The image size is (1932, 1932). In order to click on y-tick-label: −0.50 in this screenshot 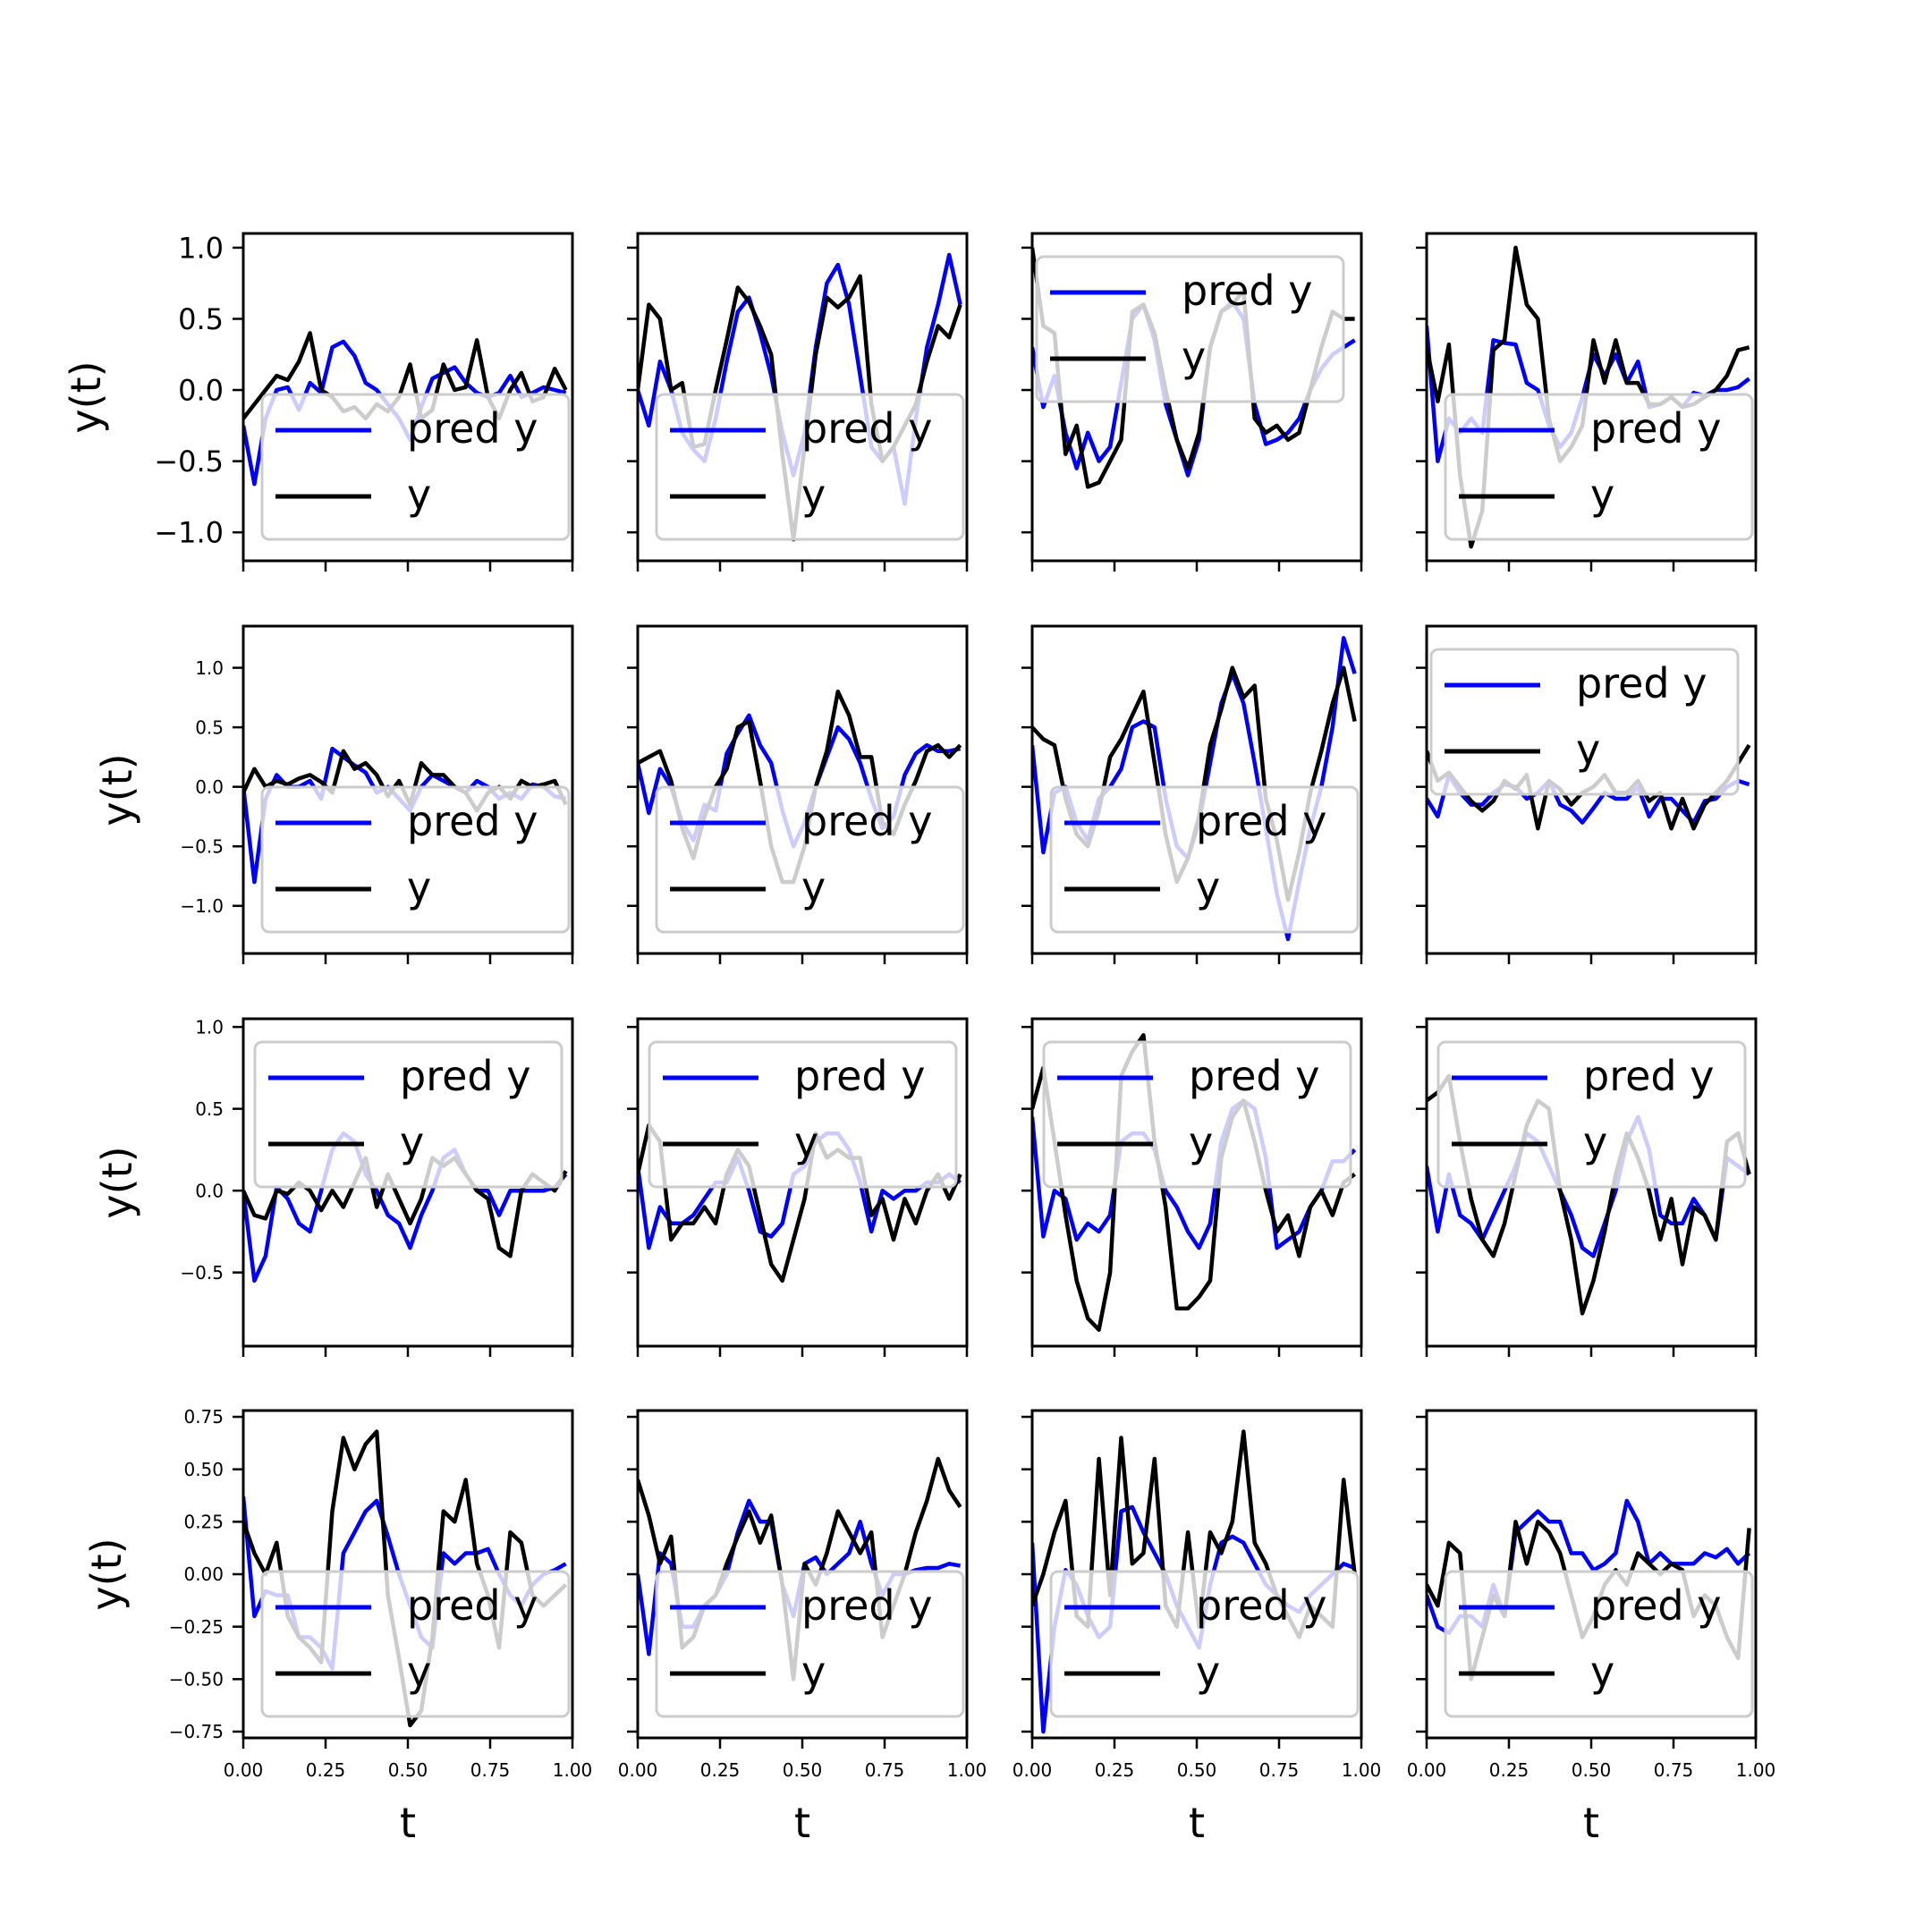, I will do `click(196, 1679)`.